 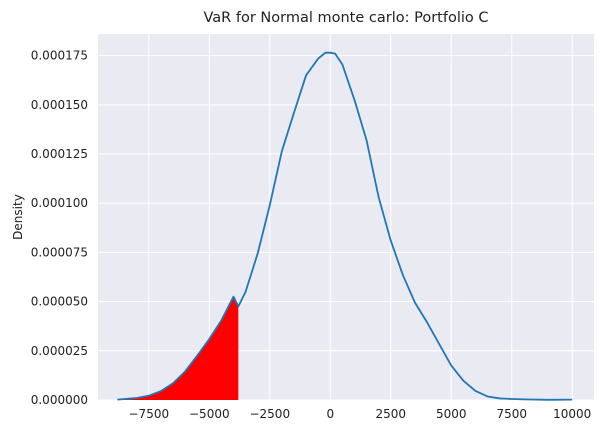 I want to click on y-axis-label: Density, so click(x=18, y=217).